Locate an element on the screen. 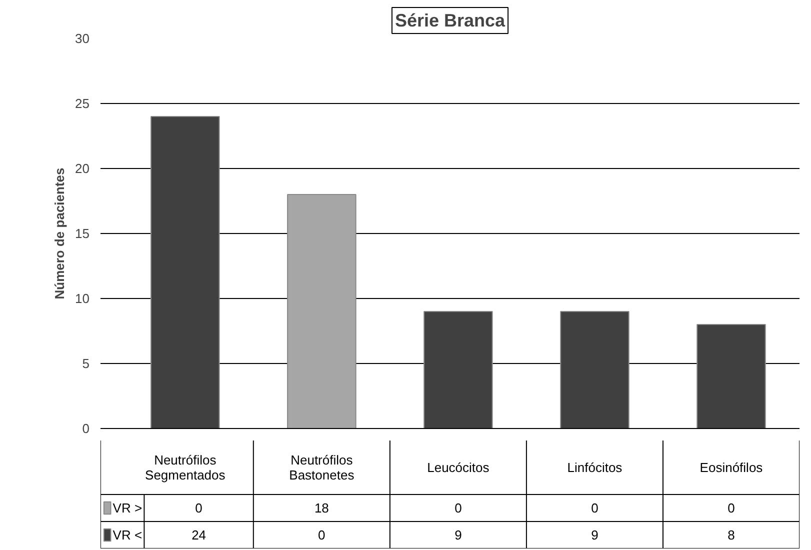  legend-label: VR < is located at coordinates (127, 535).